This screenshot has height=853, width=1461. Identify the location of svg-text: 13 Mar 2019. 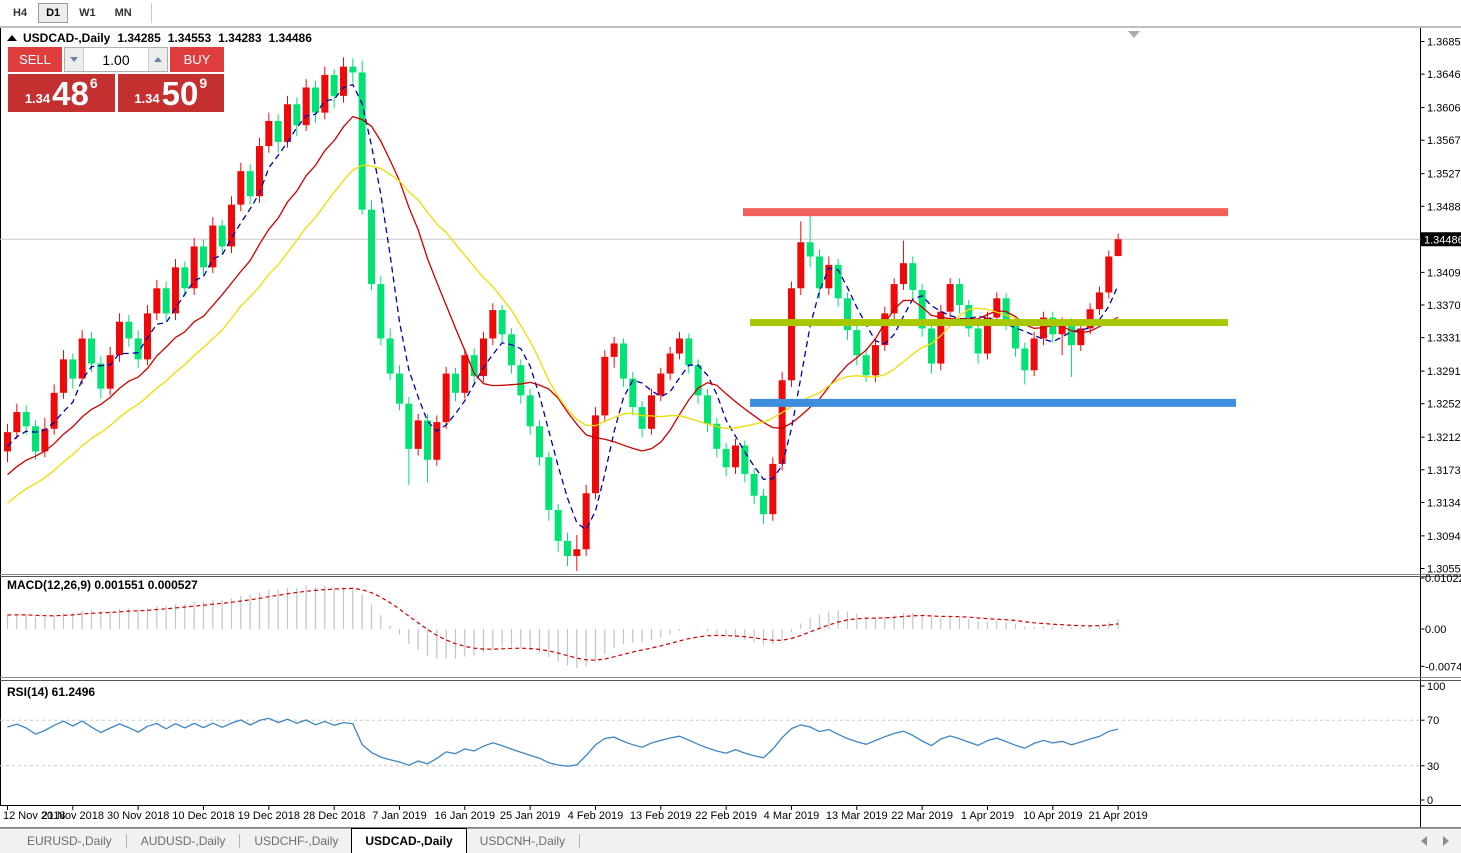
(857, 816).